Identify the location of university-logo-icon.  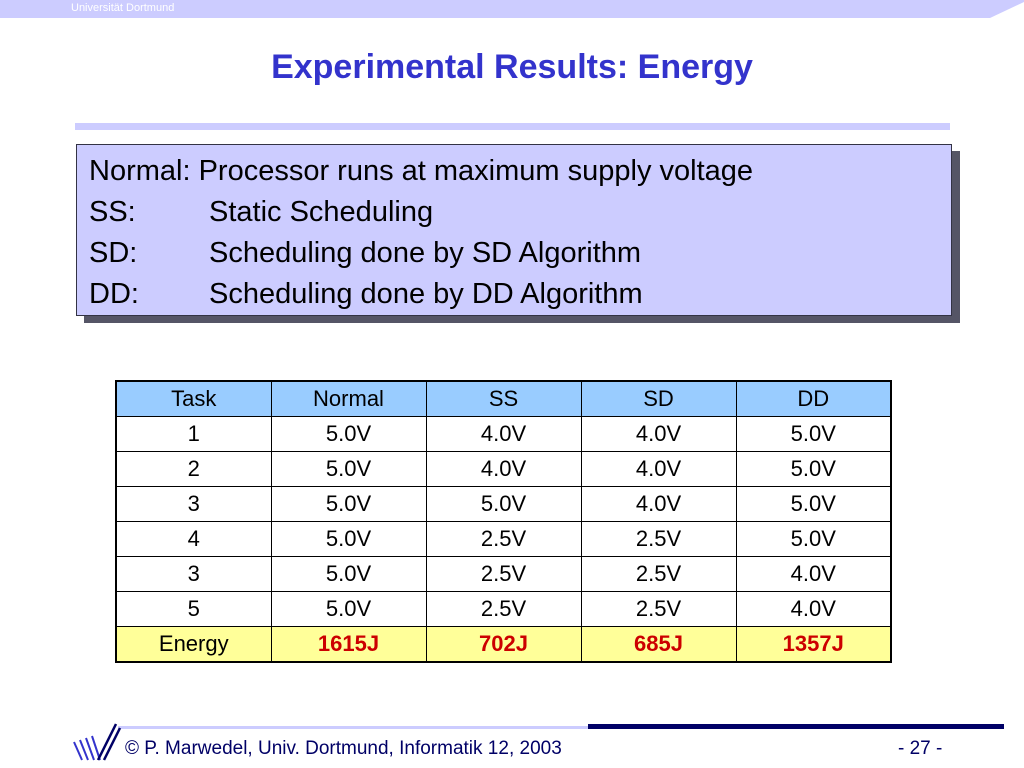
(97, 742).